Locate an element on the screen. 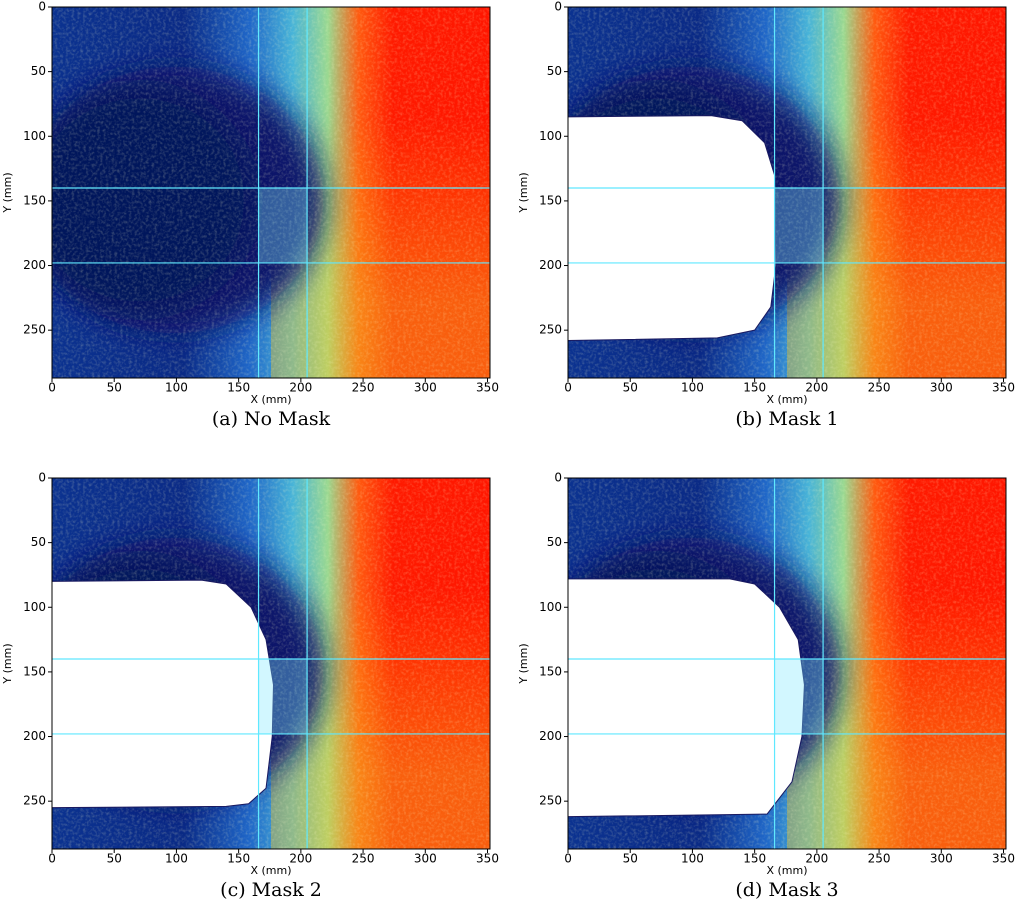  caption: (c) Mask 2 is located at coordinates (271, 890).